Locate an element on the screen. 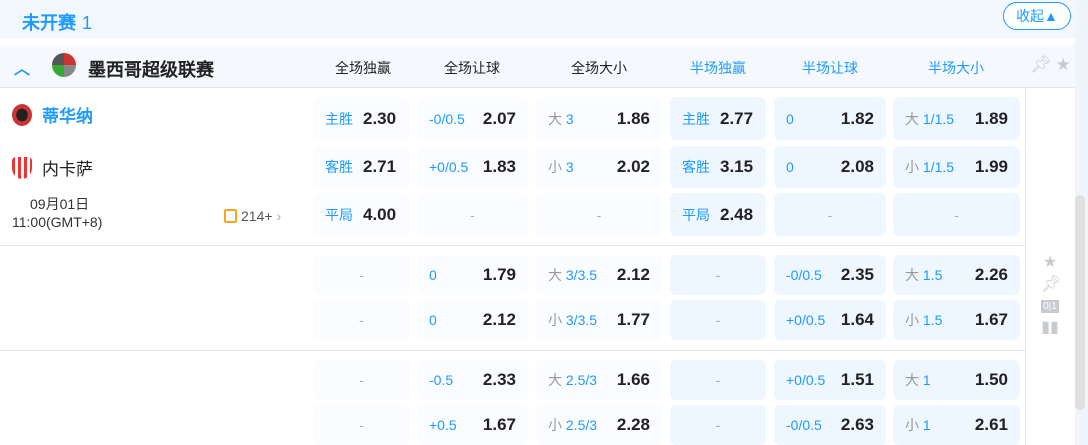  line-label: 小 2.5/3 is located at coordinates (573, 425).